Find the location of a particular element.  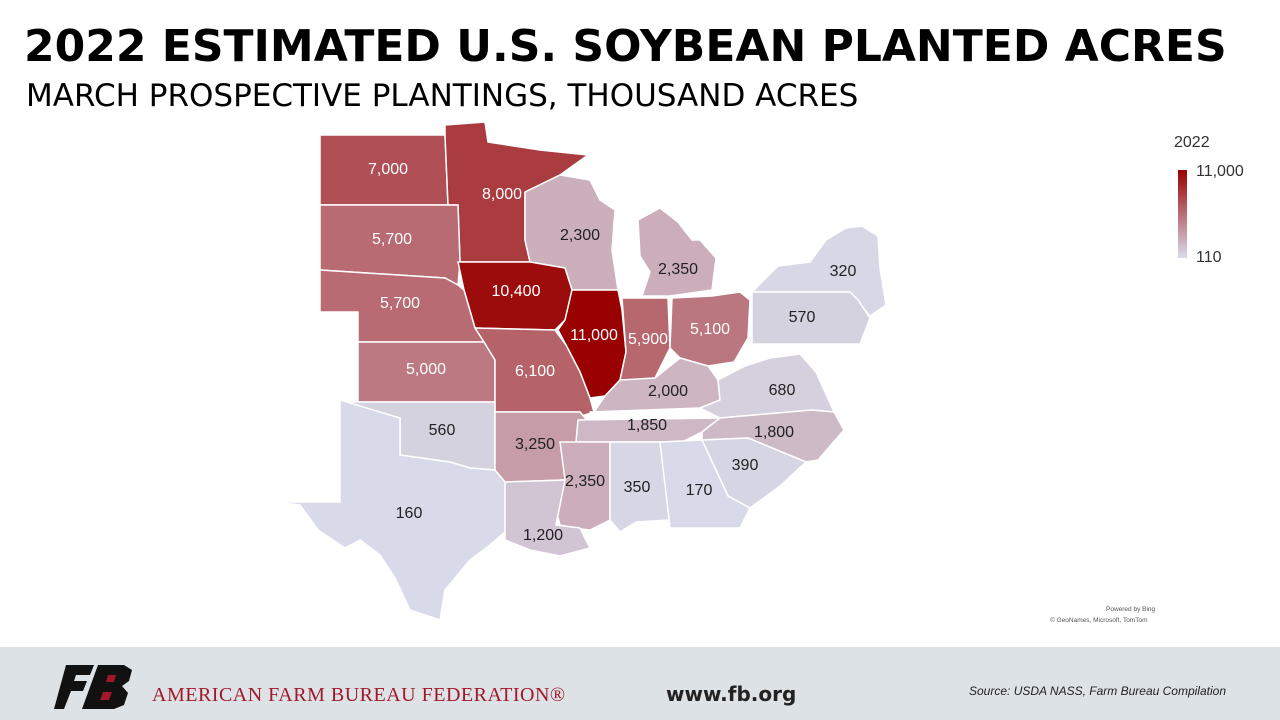

state-value-label-ar: 3,250 is located at coordinates (535, 444).